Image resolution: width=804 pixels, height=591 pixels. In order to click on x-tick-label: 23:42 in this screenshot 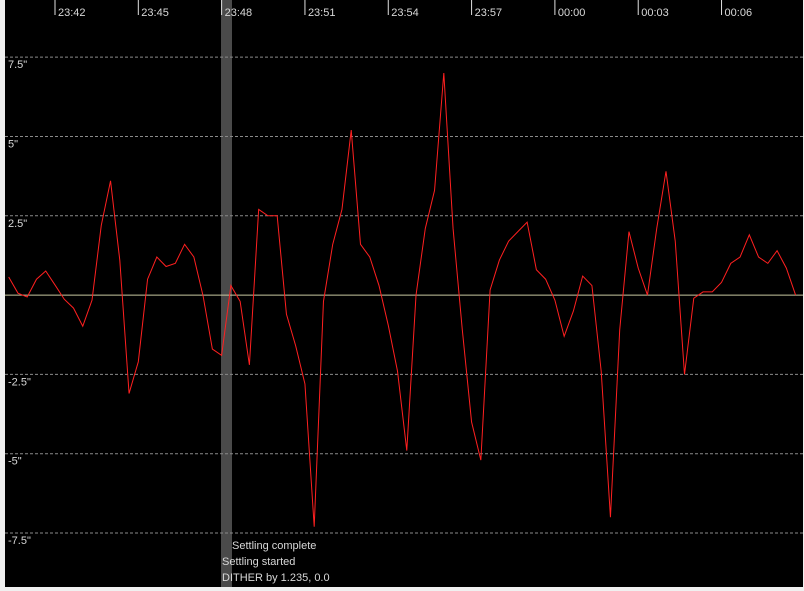, I will do `click(72, 13)`.